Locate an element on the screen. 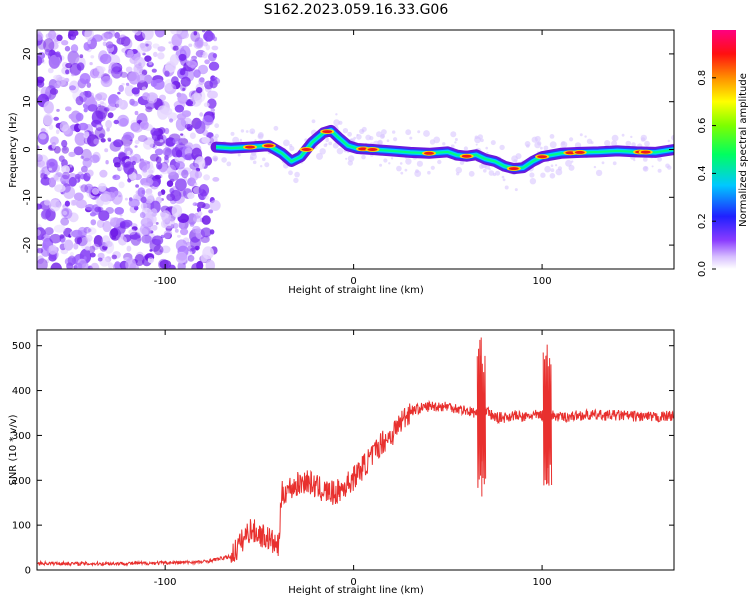  colorbar-label: Normalized spectral amplitude is located at coordinates (743, 150).